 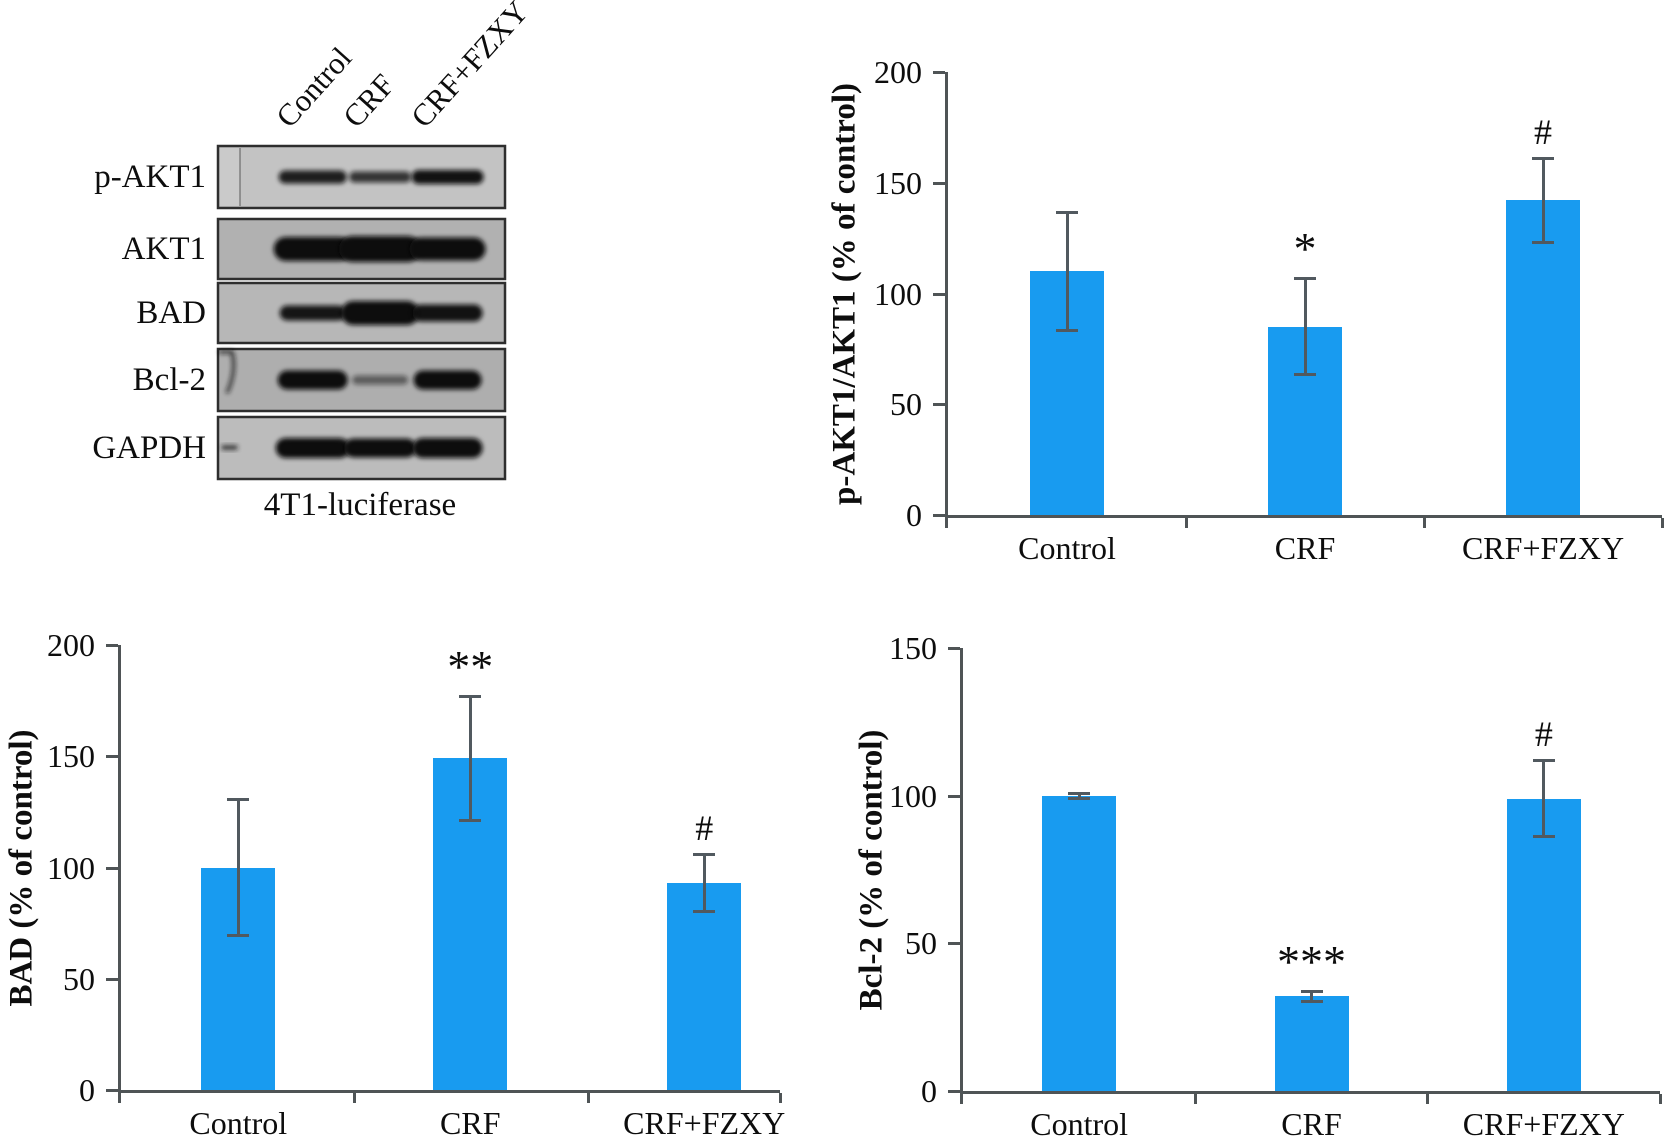 I want to click on significance-marker: ***, so click(x=1311, y=961).